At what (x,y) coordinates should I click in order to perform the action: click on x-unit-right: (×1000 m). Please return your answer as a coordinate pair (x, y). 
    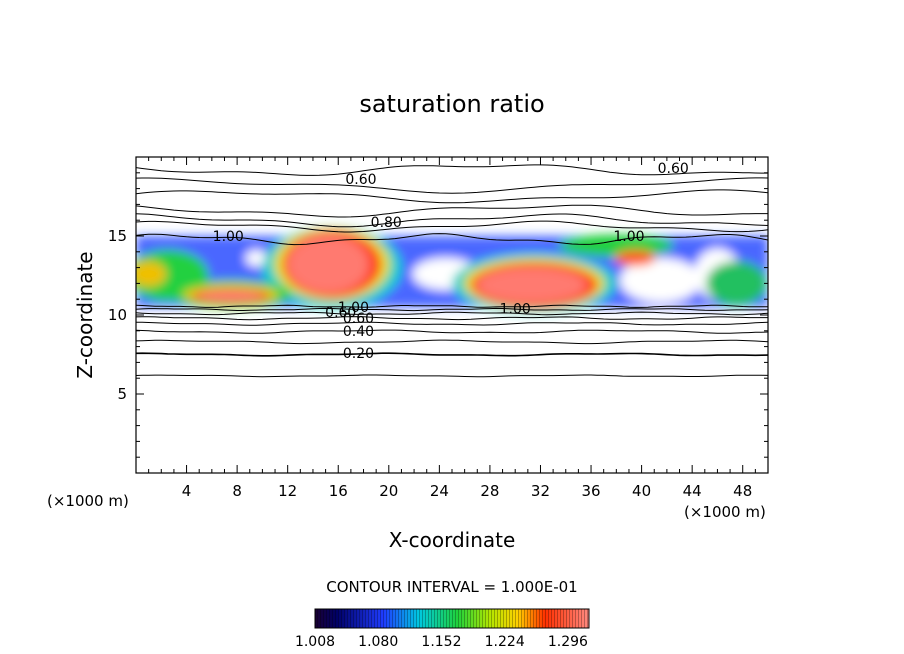
    Looking at the image, I should click on (725, 512).